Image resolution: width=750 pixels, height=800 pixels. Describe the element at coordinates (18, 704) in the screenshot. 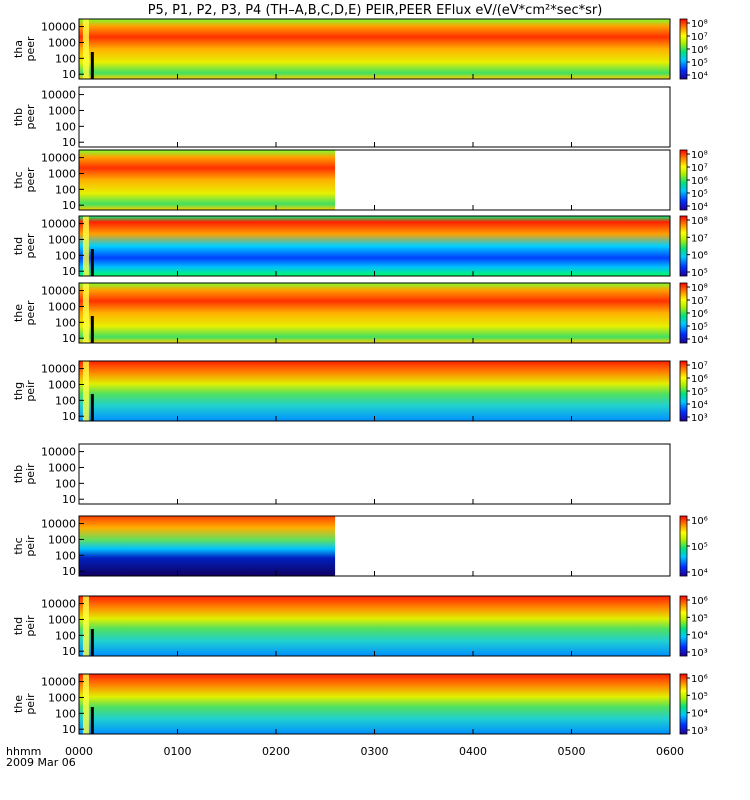

I see `y-axis-label: the` at that location.